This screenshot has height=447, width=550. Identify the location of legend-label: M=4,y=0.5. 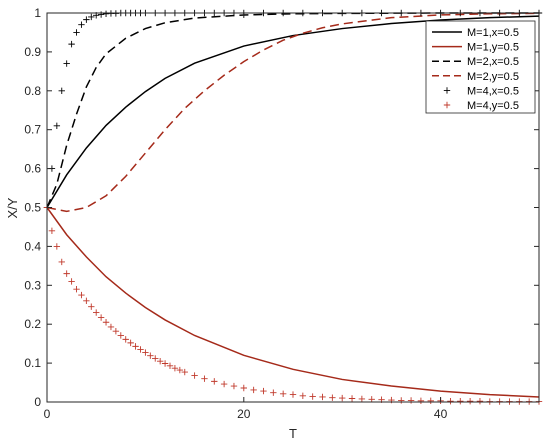
(493, 106).